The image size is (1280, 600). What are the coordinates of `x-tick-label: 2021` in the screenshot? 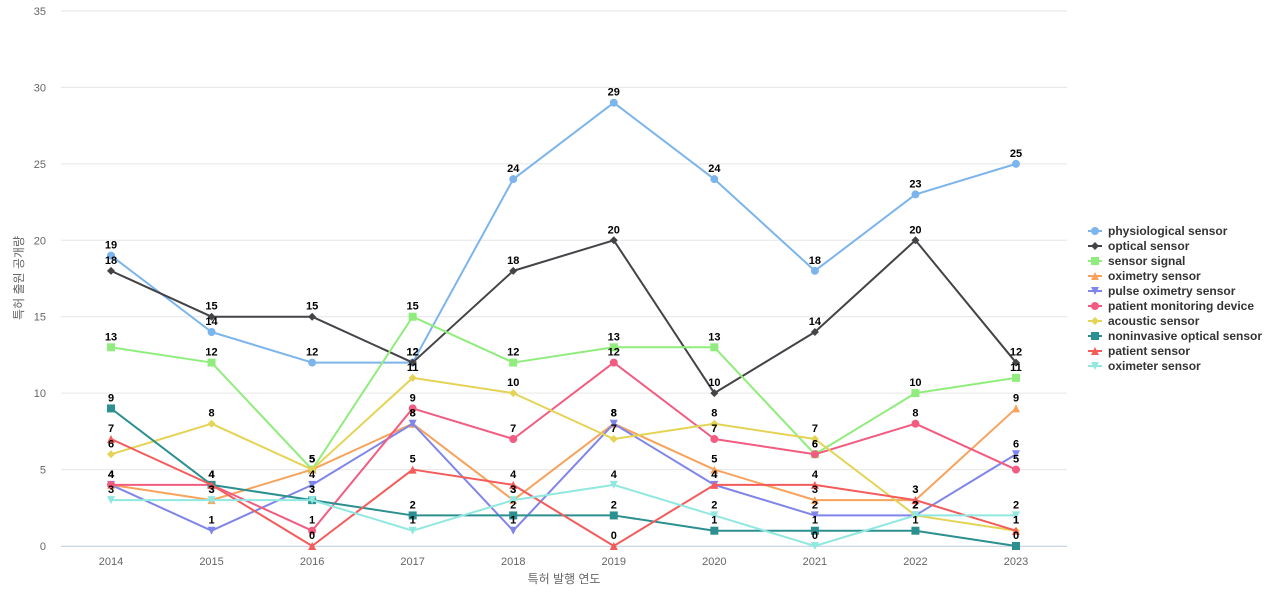 It's located at (815, 562).